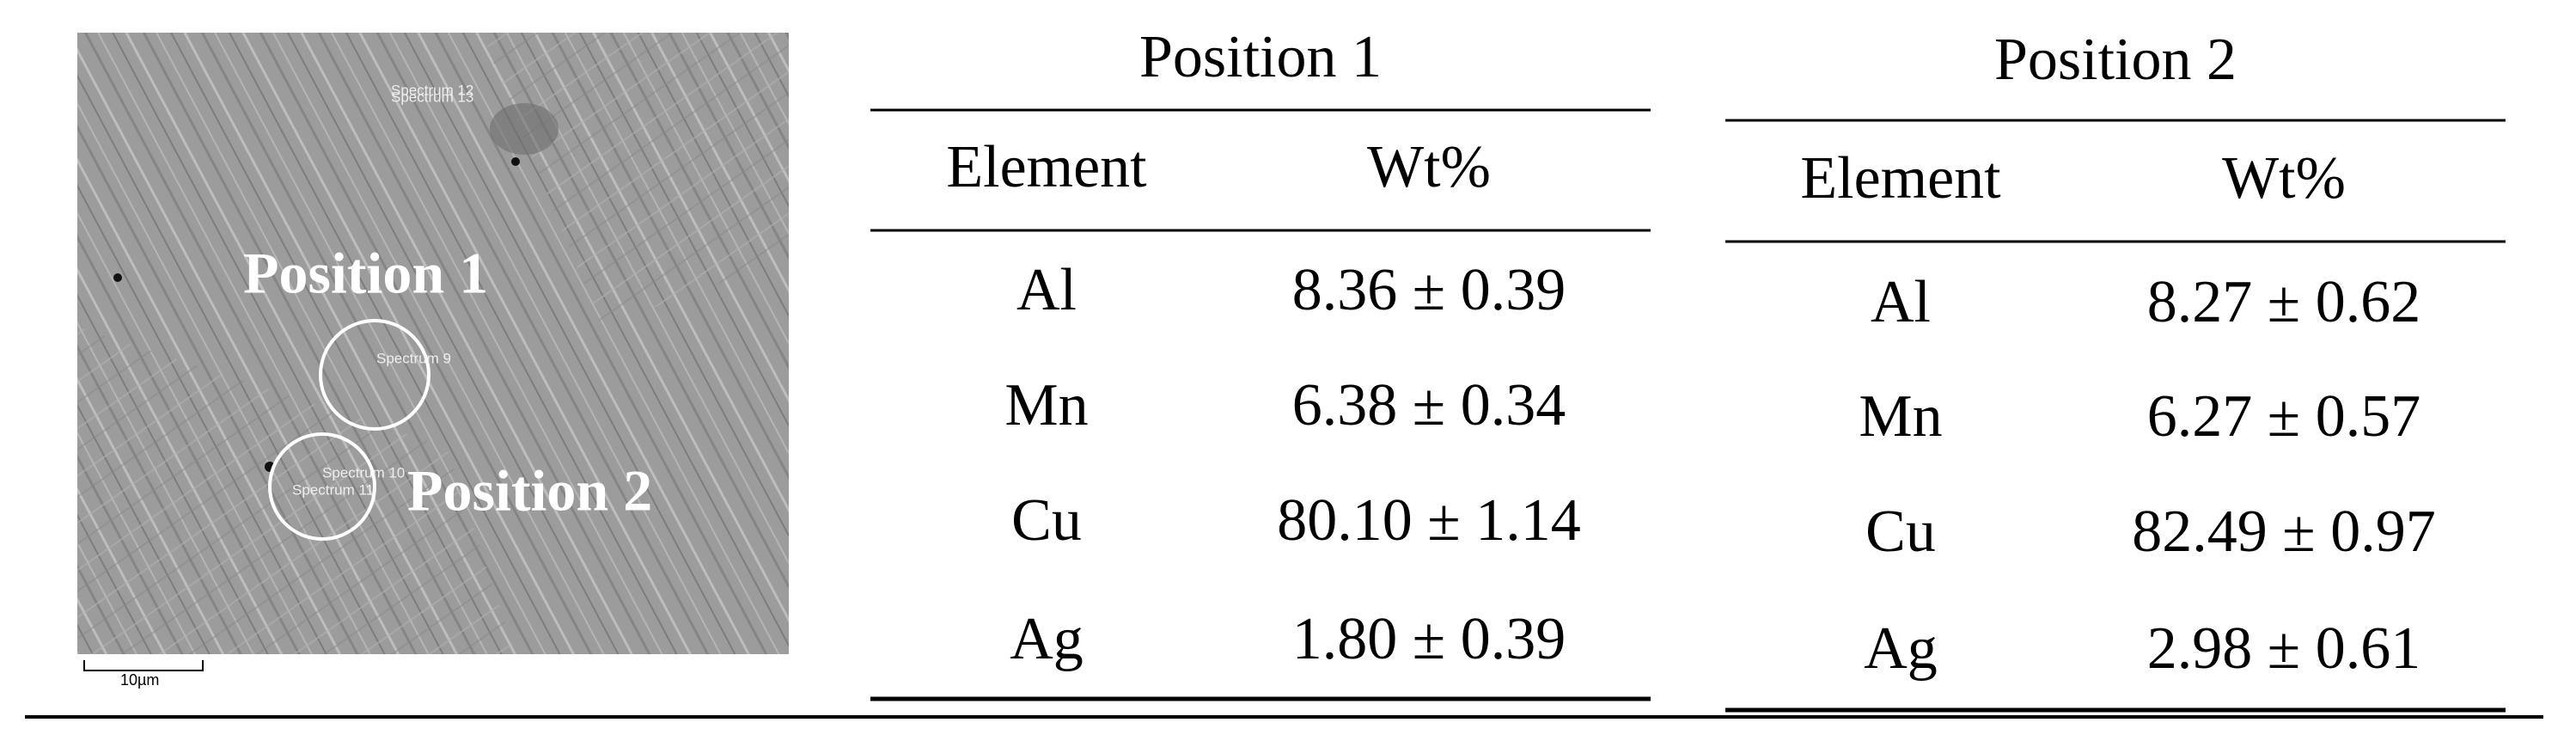 The height and width of the screenshot is (747, 2576). What do you see at coordinates (143, 665) in the screenshot?
I see `scale-bar` at bounding box center [143, 665].